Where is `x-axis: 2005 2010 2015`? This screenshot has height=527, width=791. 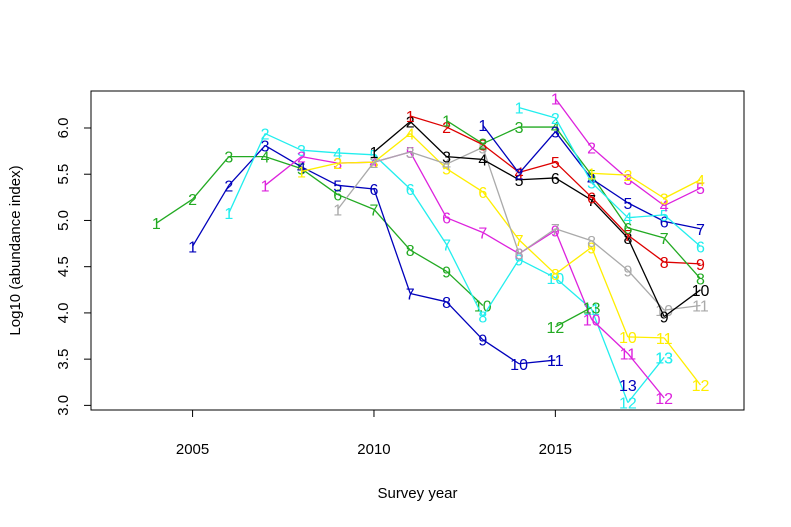
x-axis: 2005 2010 2015 is located at coordinates (374, 434).